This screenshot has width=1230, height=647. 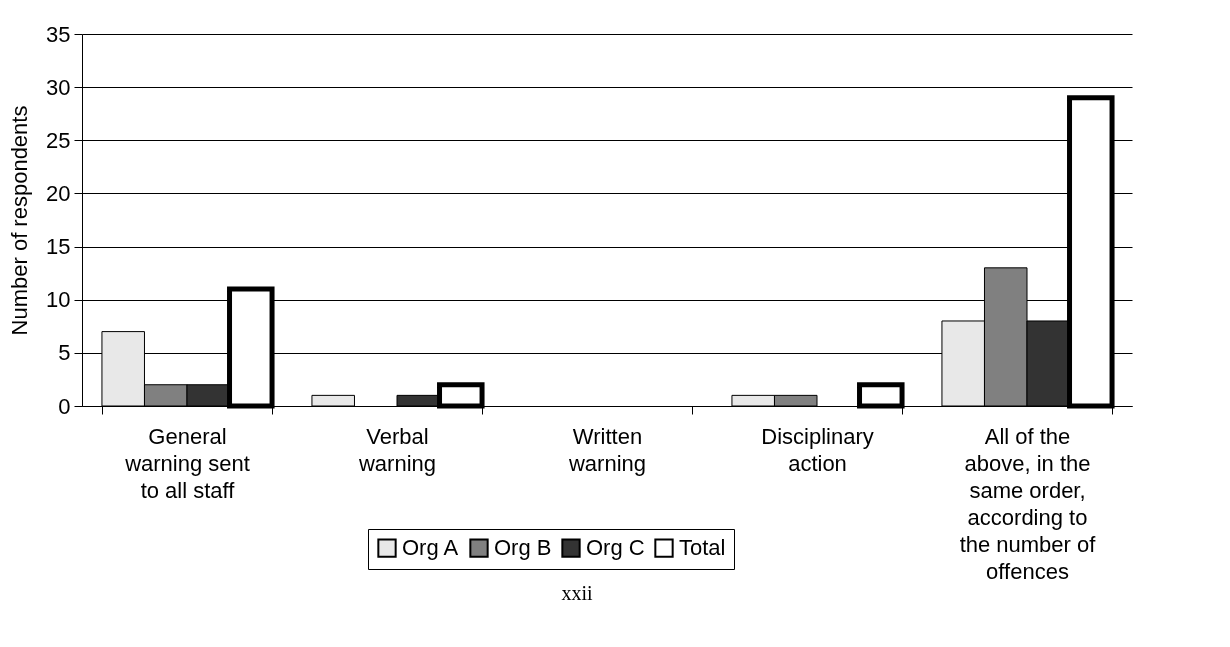 What do you see at coordinates (58, 300) in the screenshot?
I see `y-tick-label: 10` at bounding box center [58, 300].